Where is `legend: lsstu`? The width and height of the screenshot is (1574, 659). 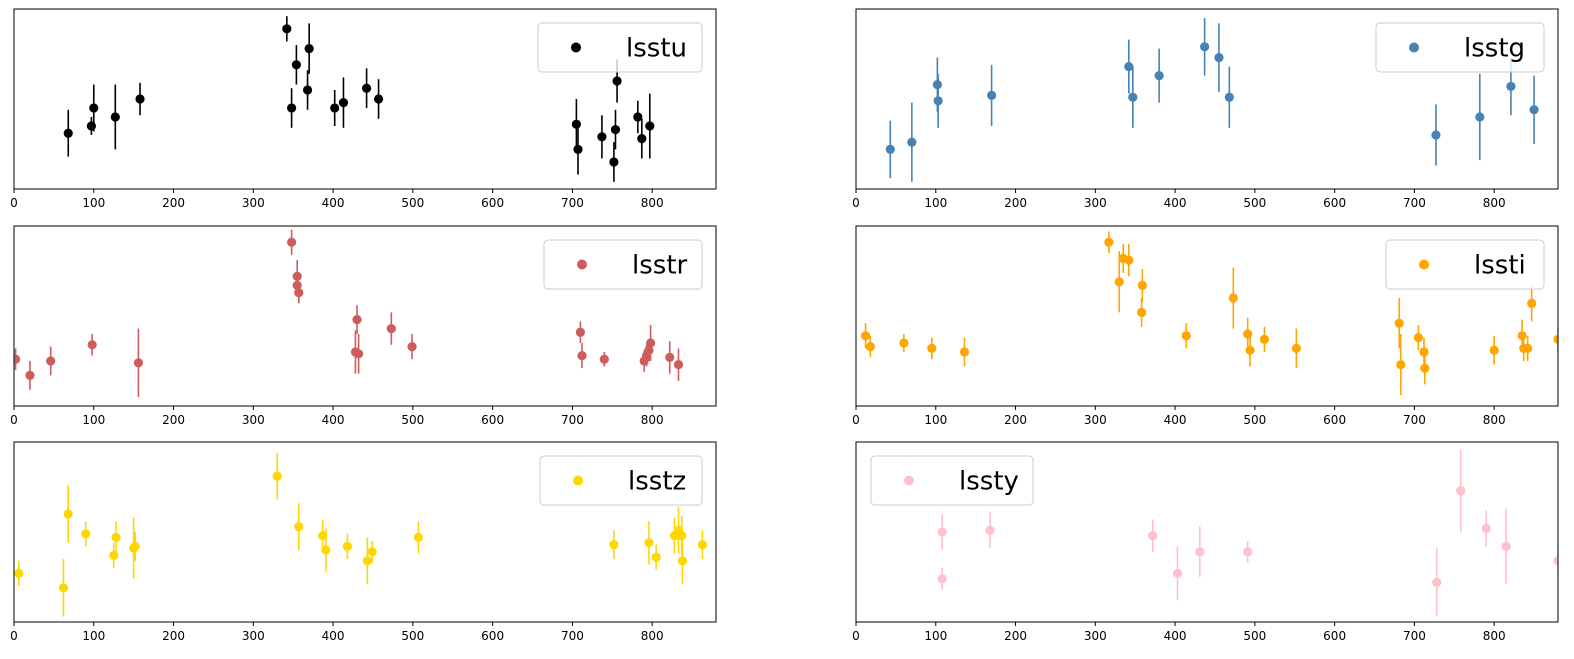
legend: lsstu is located at coordinates (620, 47).